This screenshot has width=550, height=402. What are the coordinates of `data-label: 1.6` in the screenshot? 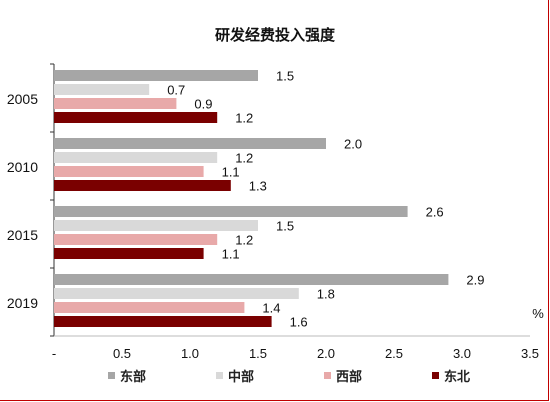 It's located at (299, 322).